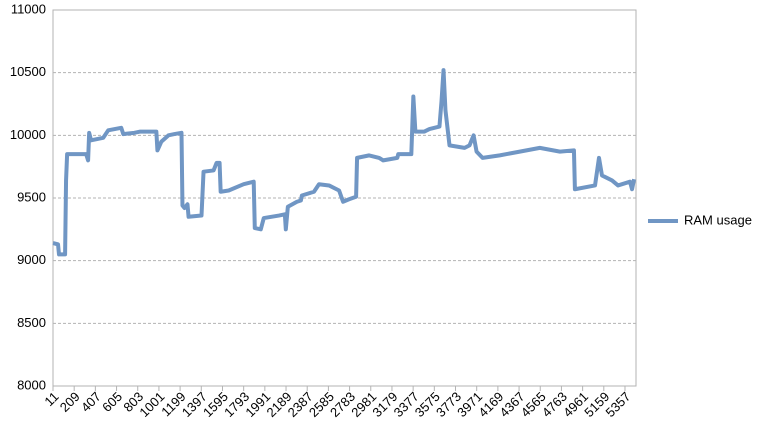 The image size is (763, 433). What do you see at coordinates (31, 196) in the screenshot?
I see `y-tick-label: 9500` at bounding box center [31, 196].